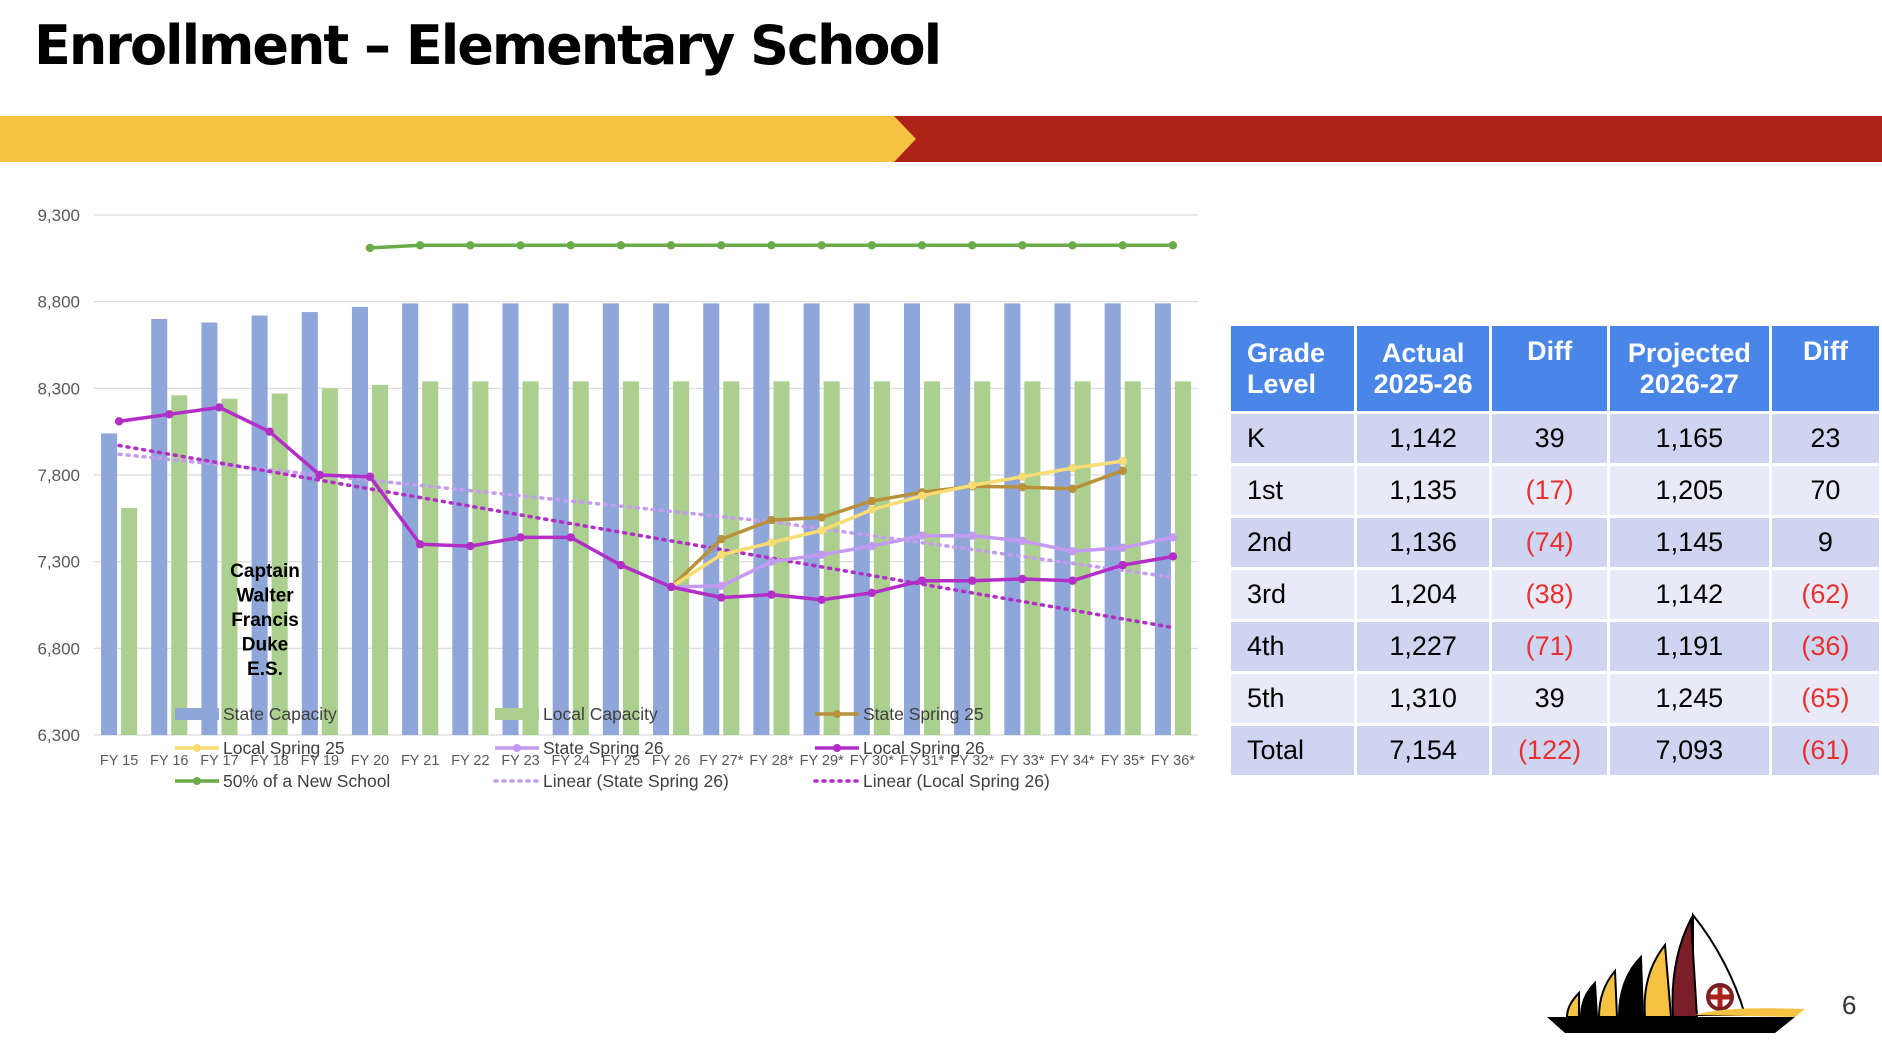 The height and width of the screenshot is (1046, 1882). I want to click on logo-cross, so click(1720, 997).